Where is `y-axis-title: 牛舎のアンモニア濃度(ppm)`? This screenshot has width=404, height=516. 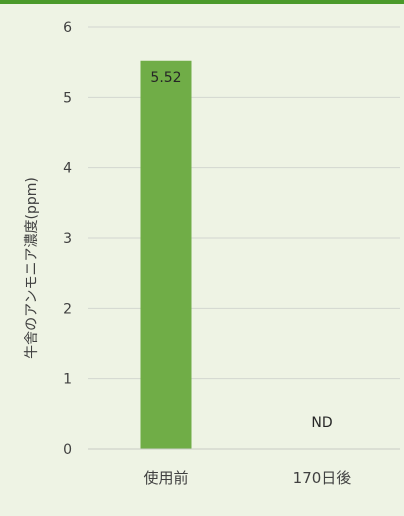 y-axis-title: 牛舎のアンモニア濃度(ppm) is located at coordinates (32, 268).